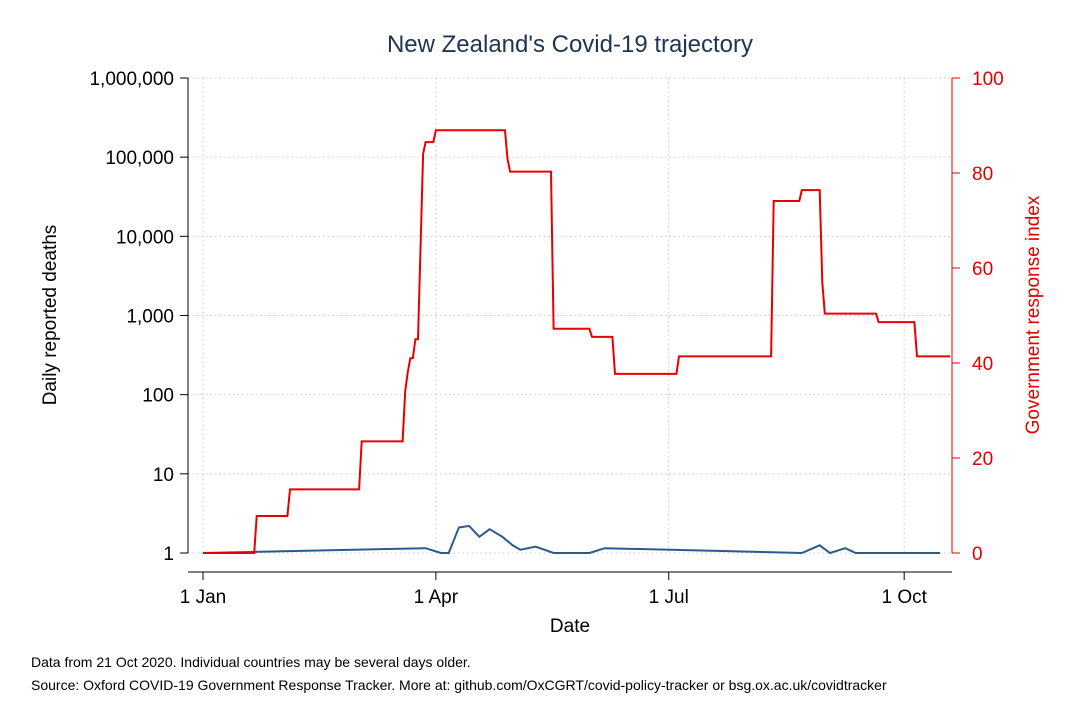 The width and height of the screenshot is (1083, 722). What do you see at coordinates (570, 626) in the screenshot?
I see `x-axis-title: Date` at bounding box center [570, 626].